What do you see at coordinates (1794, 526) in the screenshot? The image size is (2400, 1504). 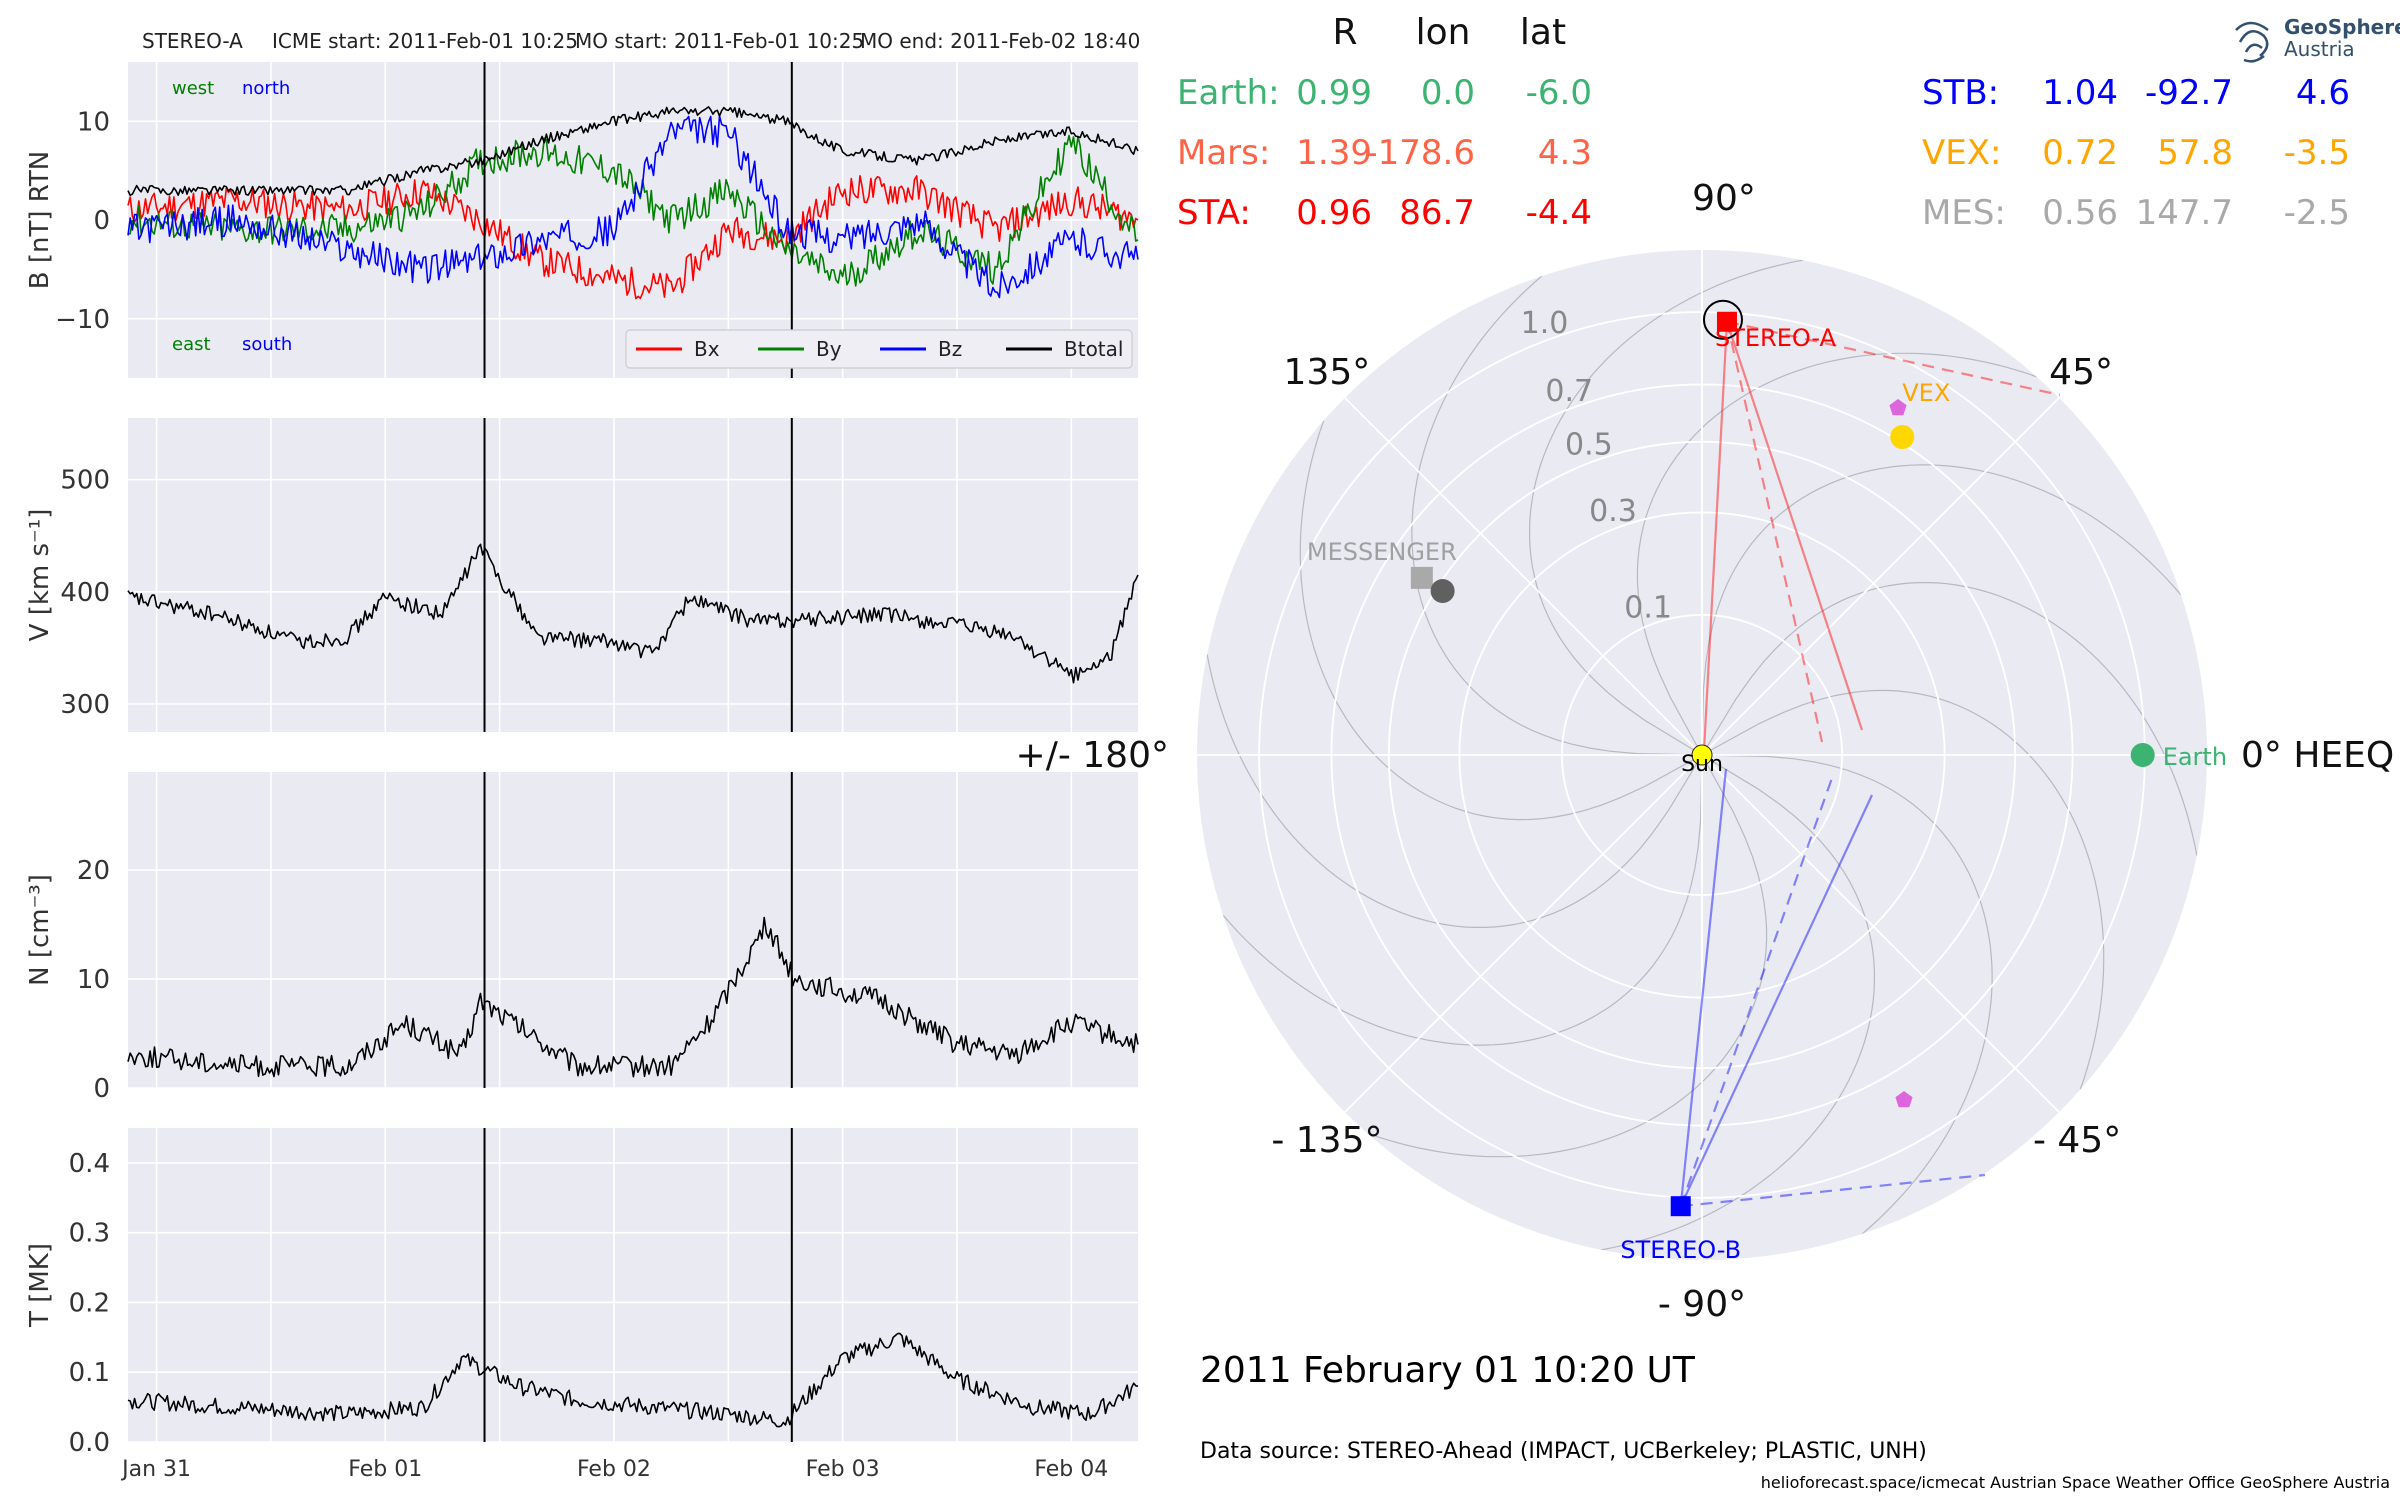 I see `sta-fov-line` at bounding box center [1794, 526].